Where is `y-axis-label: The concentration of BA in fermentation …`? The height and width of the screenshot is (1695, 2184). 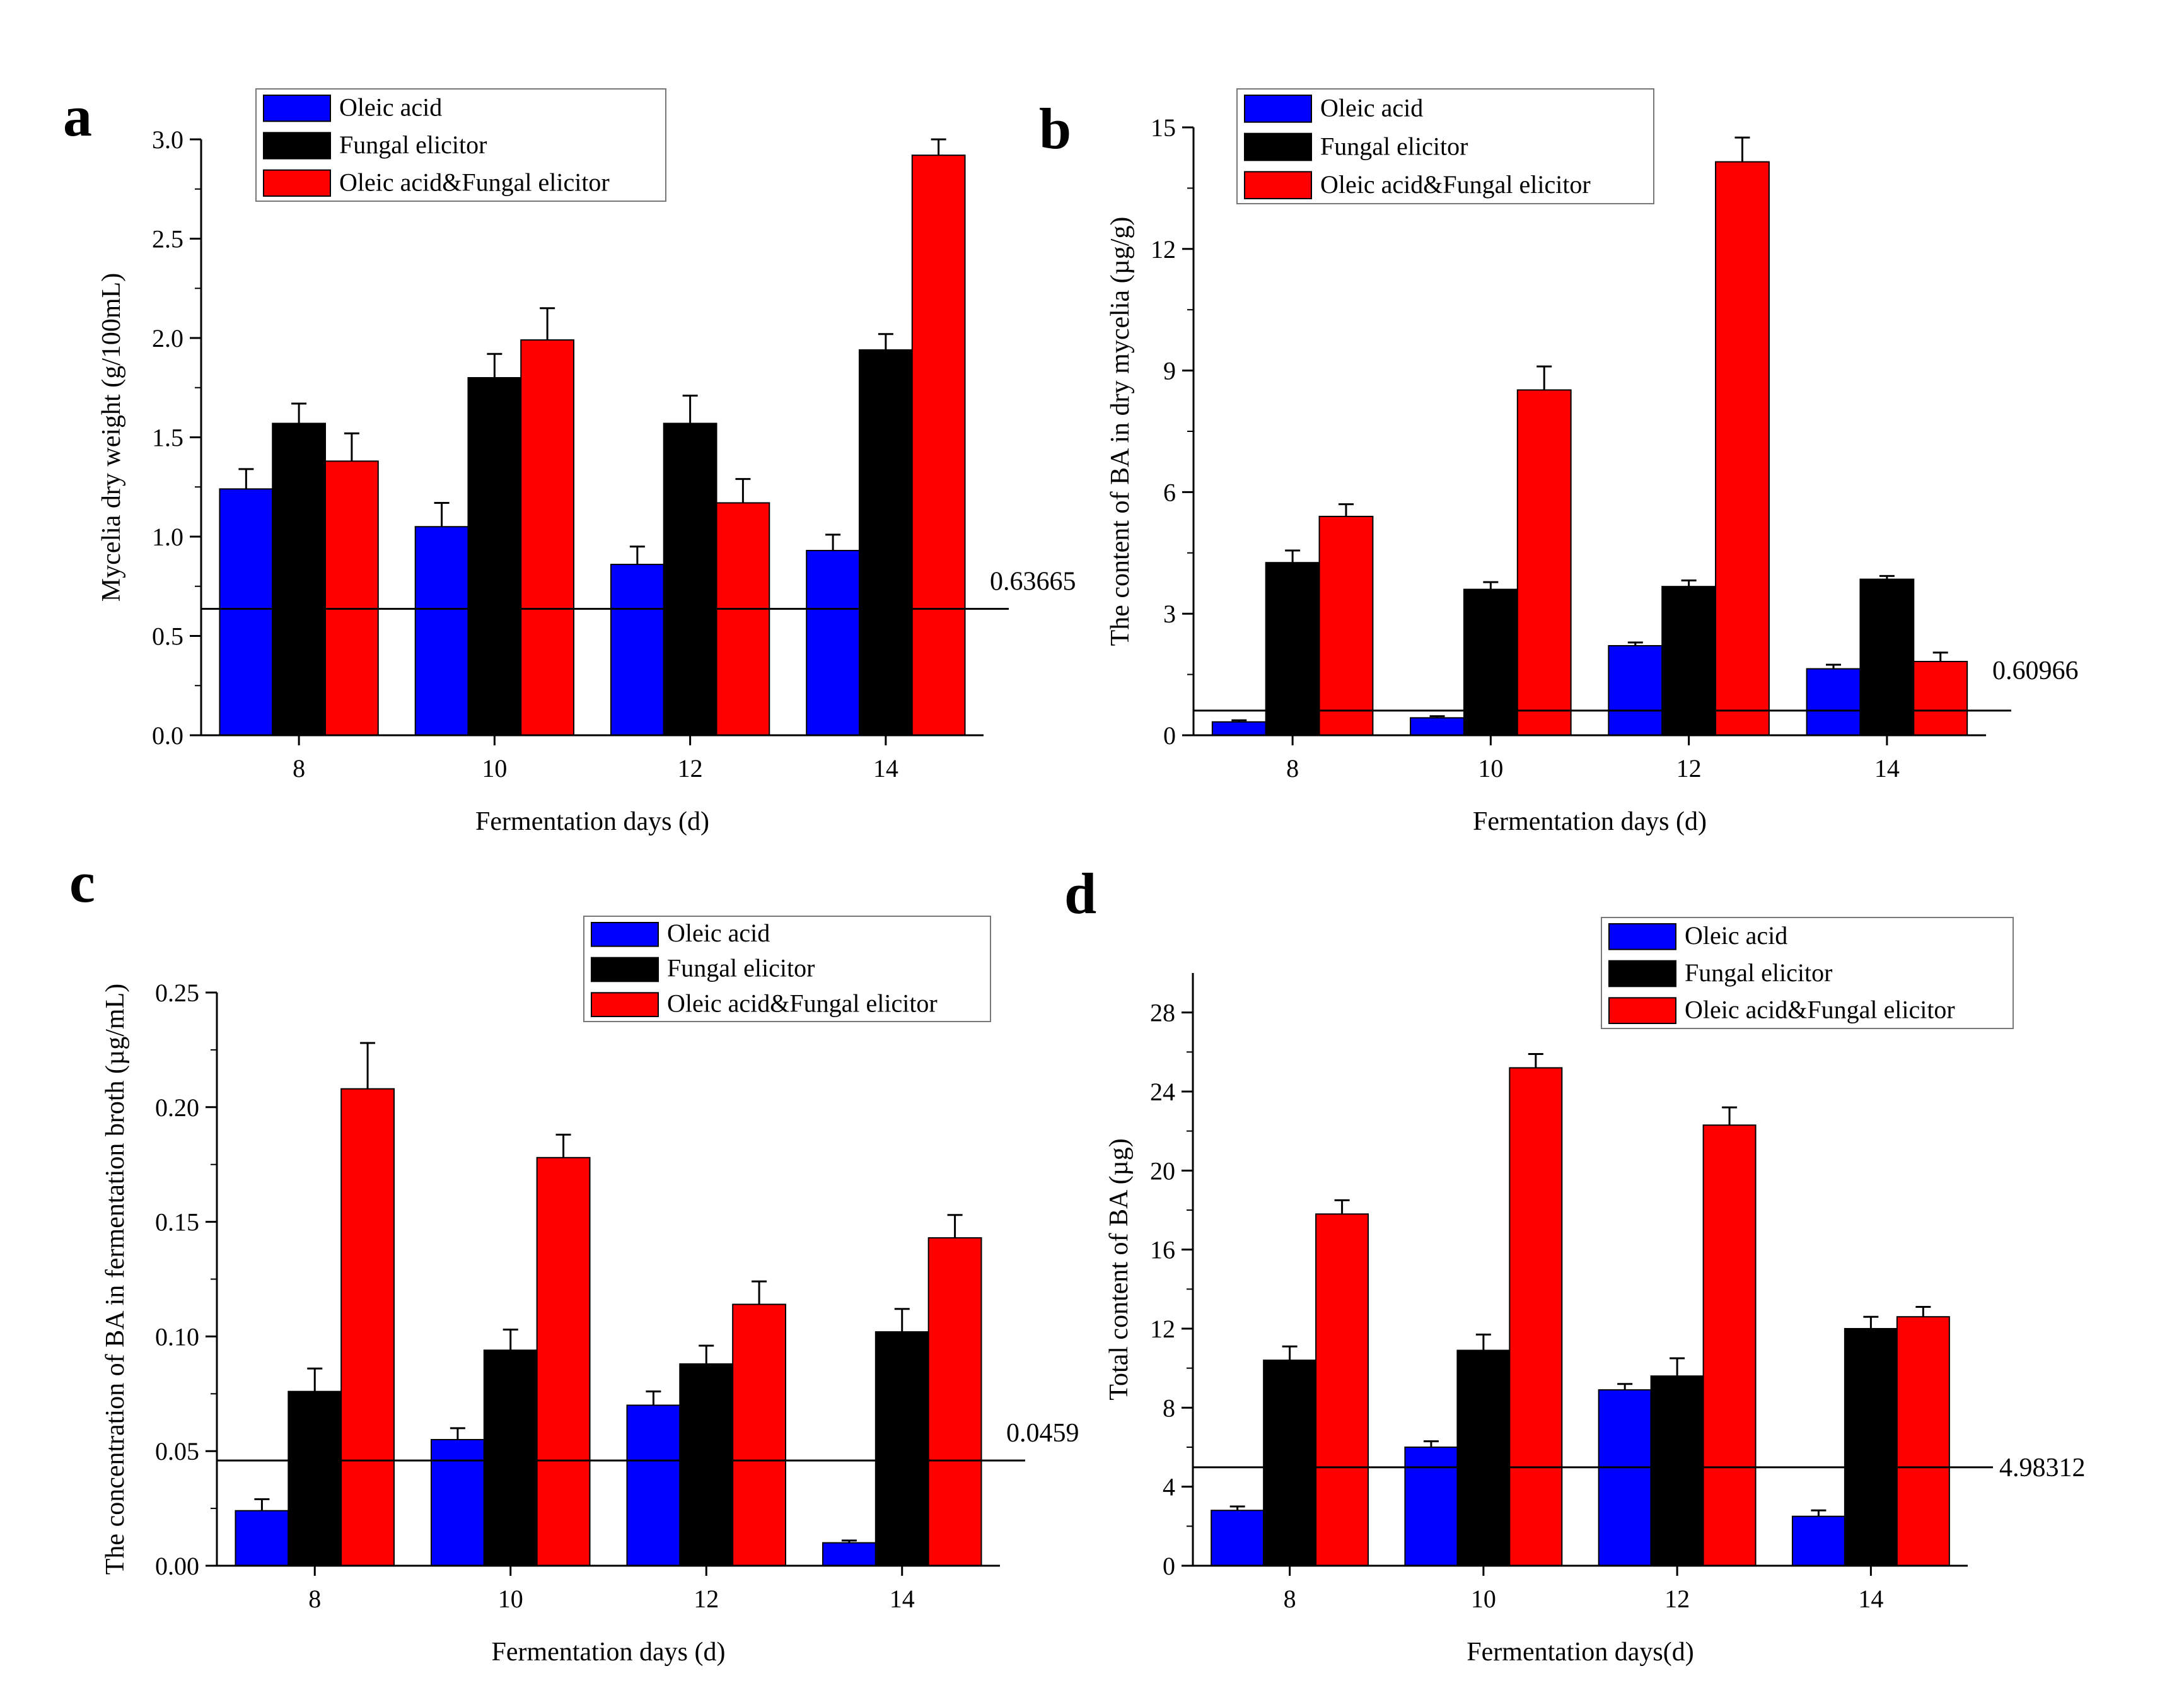
y-axis-label: The concentration of BA in fermentation … is located at coordinates (115, 1279).